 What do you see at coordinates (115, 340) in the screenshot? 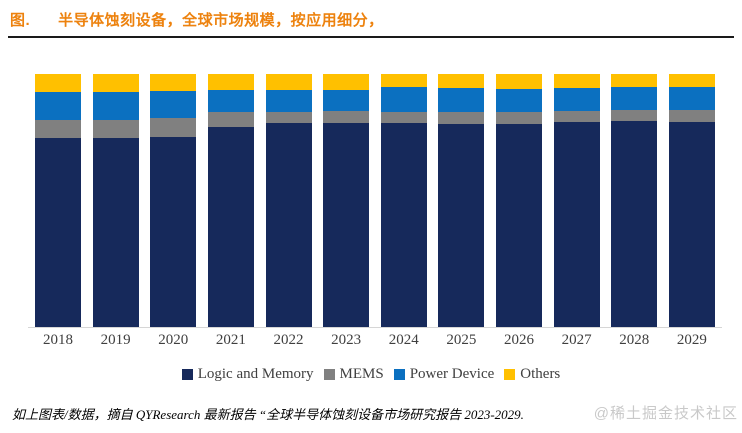
I see `x-axis-label: 2019` at bounding box center [115, 340].